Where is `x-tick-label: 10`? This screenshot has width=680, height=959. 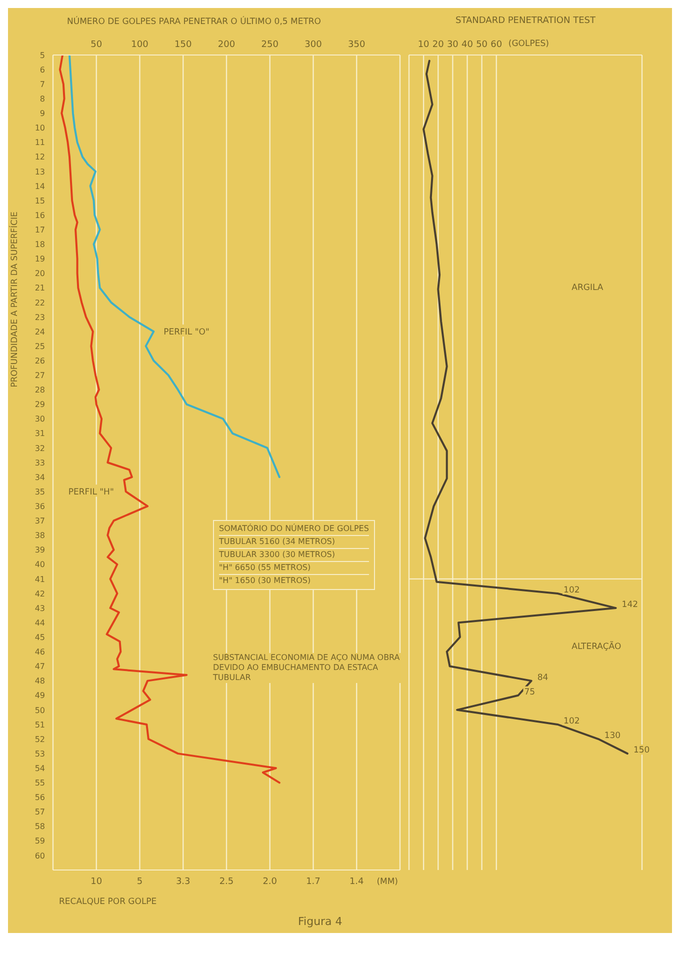
x-tick-label: 10 is located at coordinates (424, 45).